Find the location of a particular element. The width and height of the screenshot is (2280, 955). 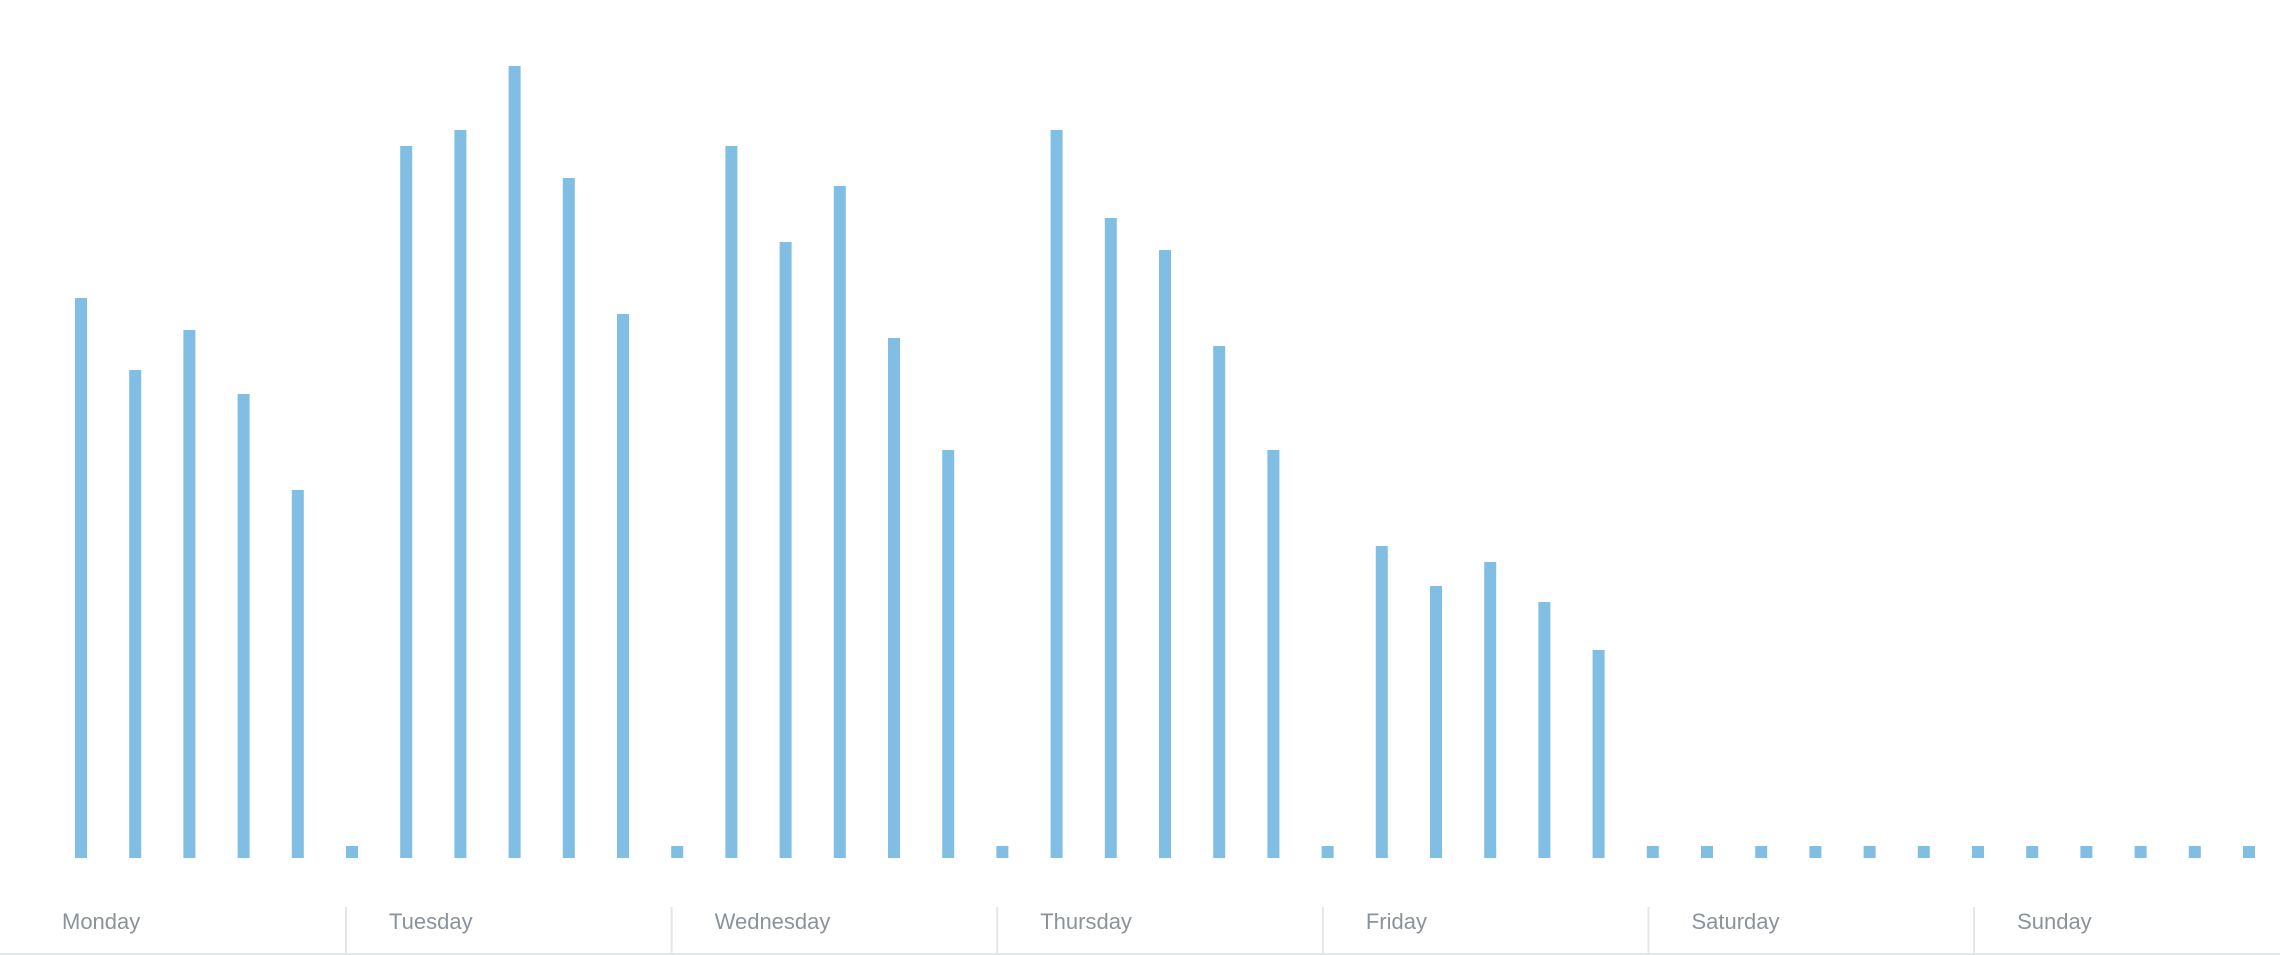

x-tick-label: Monday is located at coordinates (101, 921).